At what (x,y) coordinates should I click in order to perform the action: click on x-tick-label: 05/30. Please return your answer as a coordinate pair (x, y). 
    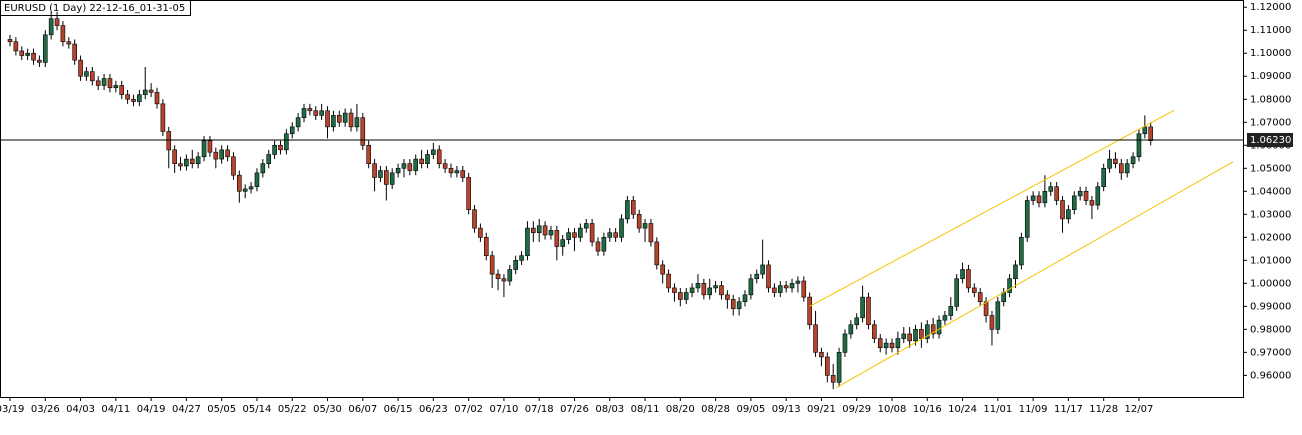
    Looking at the image, I should click on (327, 409).